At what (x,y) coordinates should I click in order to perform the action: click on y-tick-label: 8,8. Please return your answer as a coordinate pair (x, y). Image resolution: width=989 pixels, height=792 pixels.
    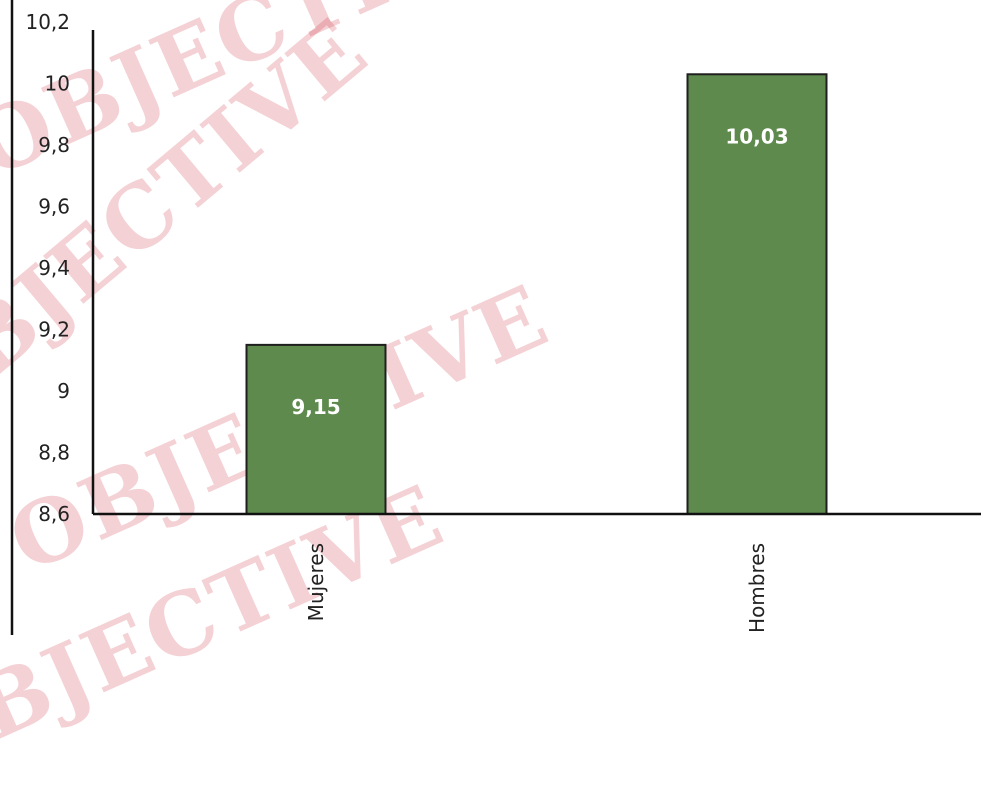
    Looking at the image, I should click on (54, 453).